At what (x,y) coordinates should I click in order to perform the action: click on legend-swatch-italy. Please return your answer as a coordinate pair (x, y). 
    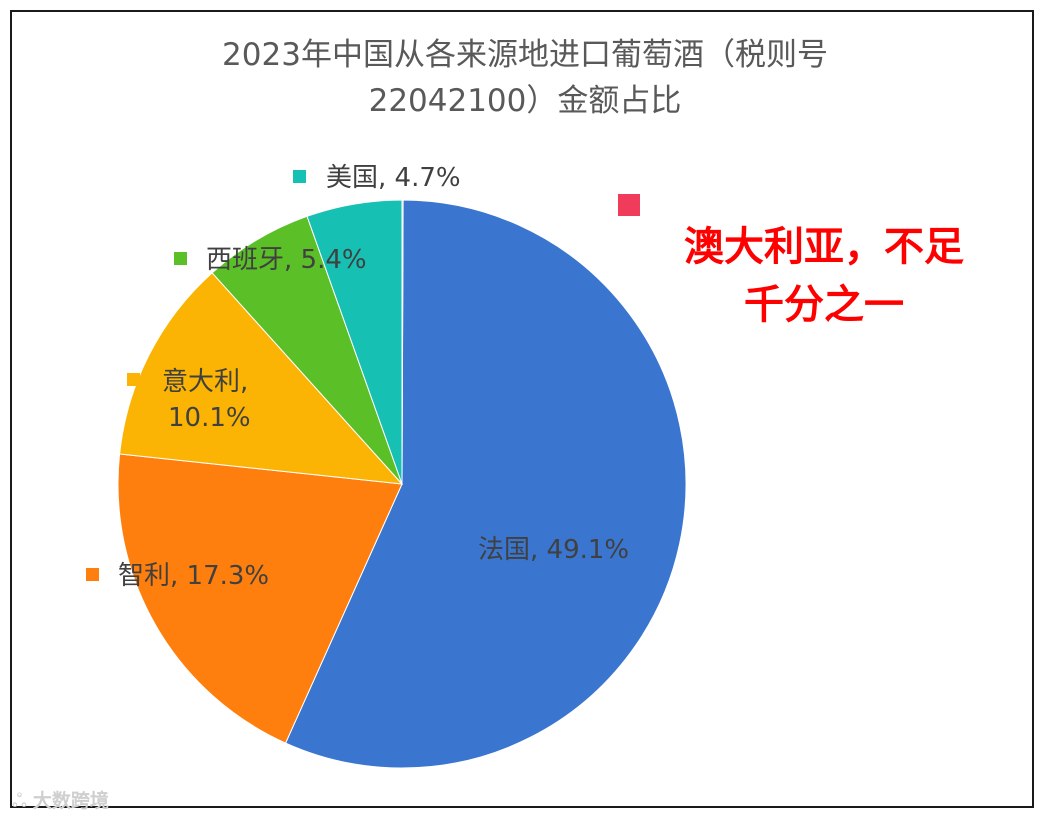
    Looking at the image, I should click on (133, 379).